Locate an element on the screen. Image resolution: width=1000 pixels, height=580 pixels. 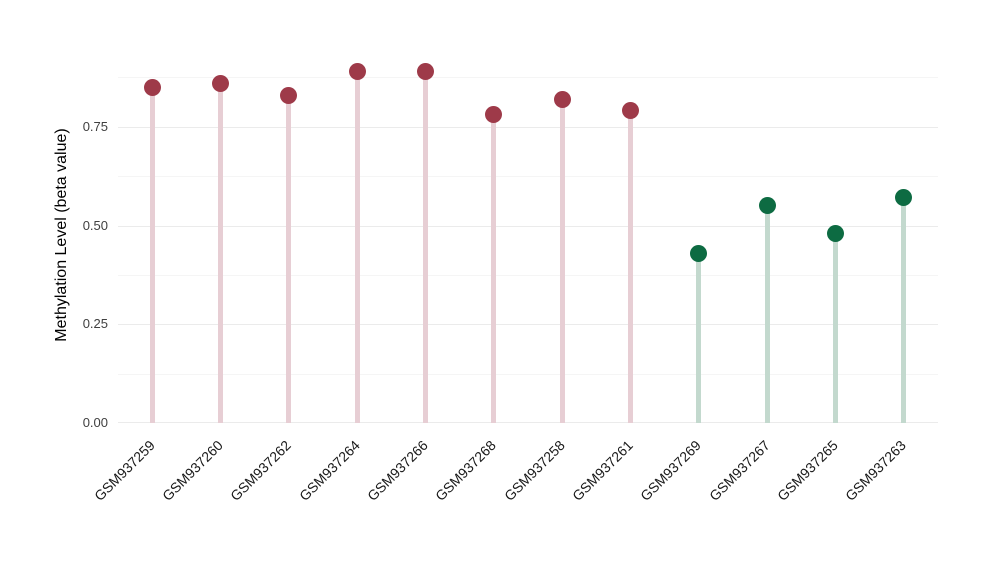
x-tick-label: GSM937260 is located at coordinates (192, 470).